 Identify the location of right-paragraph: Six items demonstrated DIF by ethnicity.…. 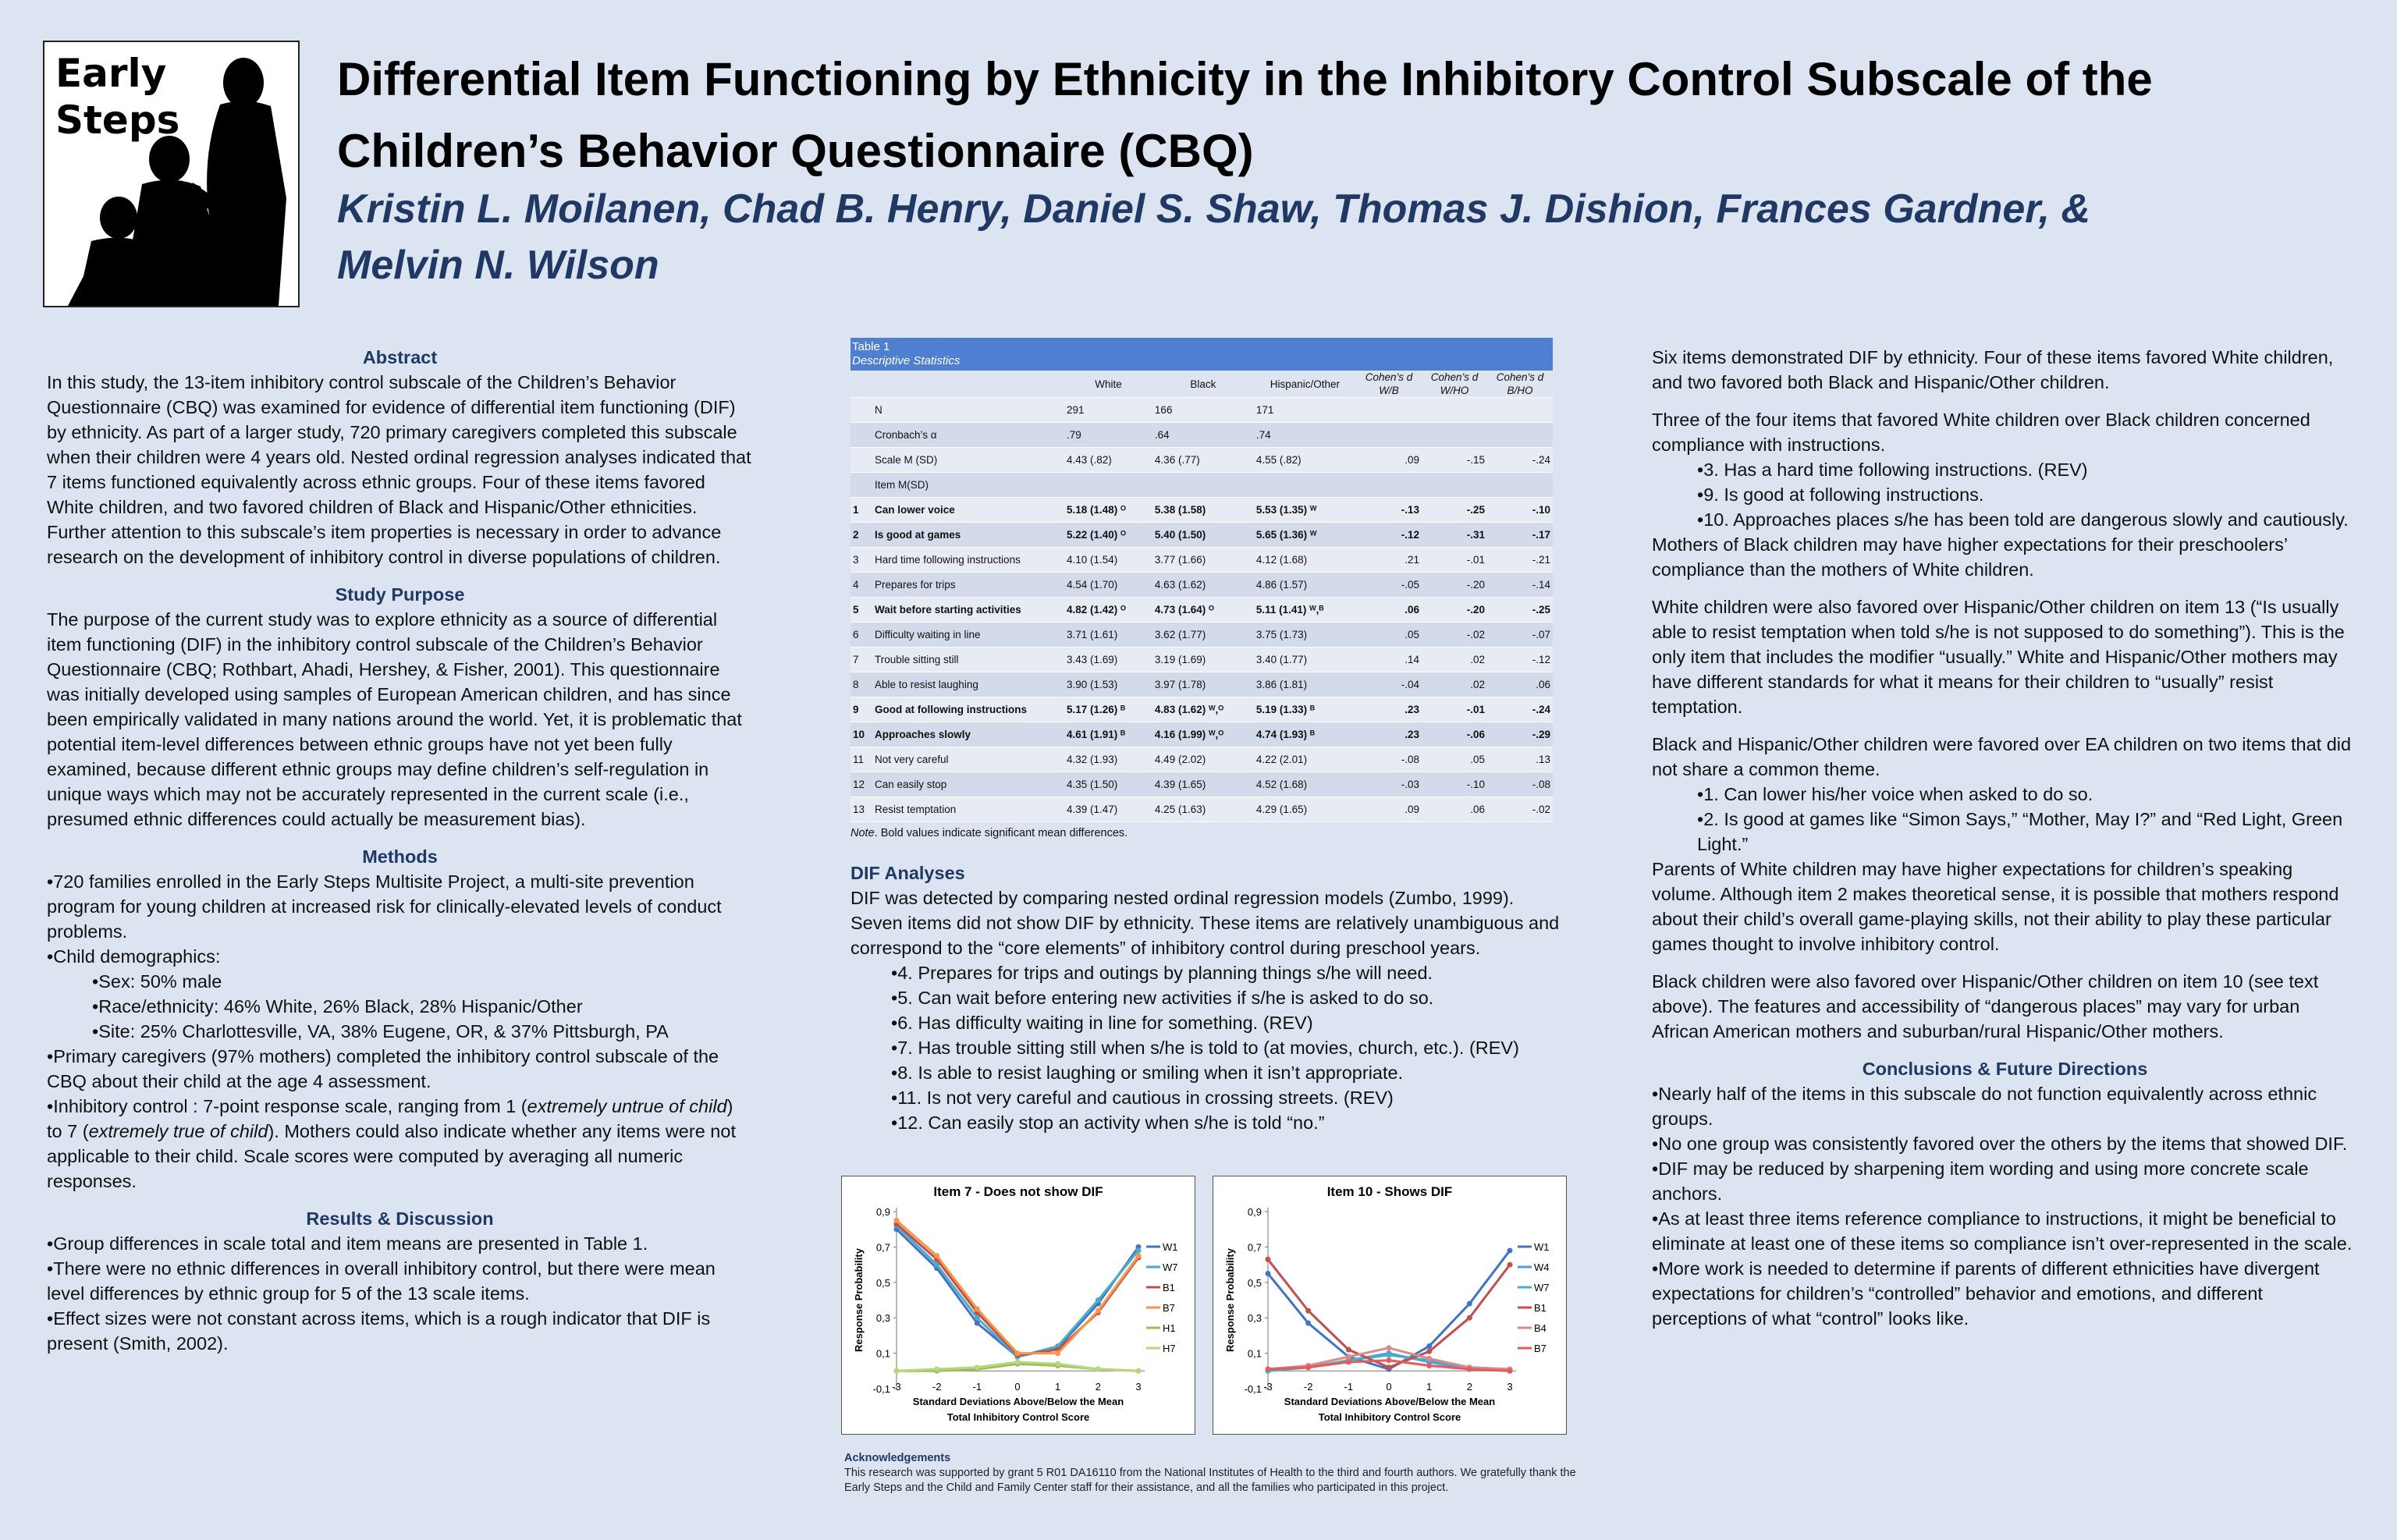
(1993, 369).